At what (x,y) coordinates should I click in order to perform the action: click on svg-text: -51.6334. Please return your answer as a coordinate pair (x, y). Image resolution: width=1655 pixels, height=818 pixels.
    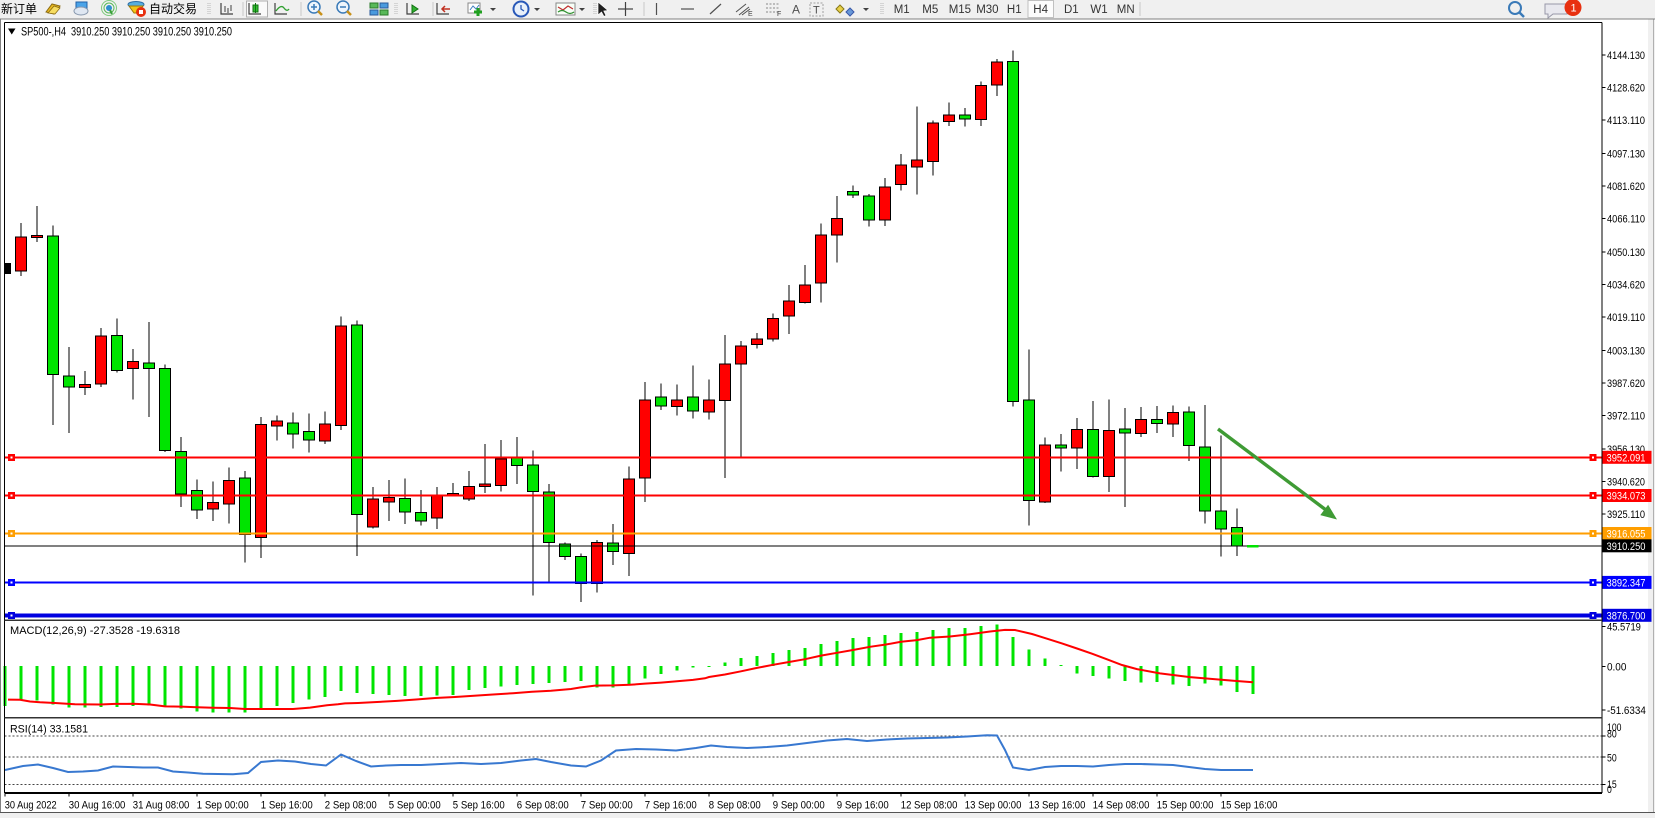
    Looking at the image, I should click on (1626, 711).